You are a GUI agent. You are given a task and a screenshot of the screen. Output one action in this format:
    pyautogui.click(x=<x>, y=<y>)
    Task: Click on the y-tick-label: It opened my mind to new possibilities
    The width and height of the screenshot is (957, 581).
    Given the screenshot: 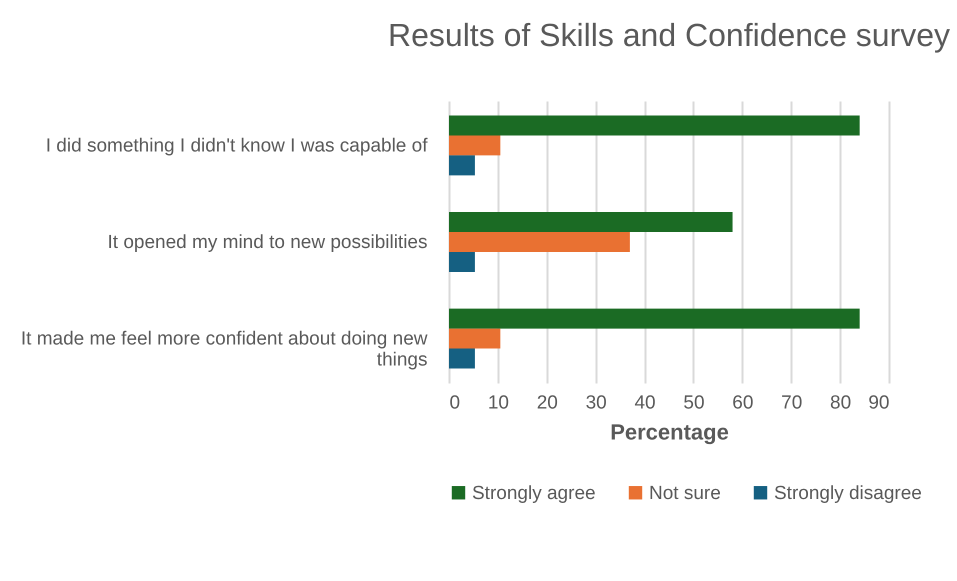 What is the action you would take?
    pyautogui.click(x=268, y=242)
    